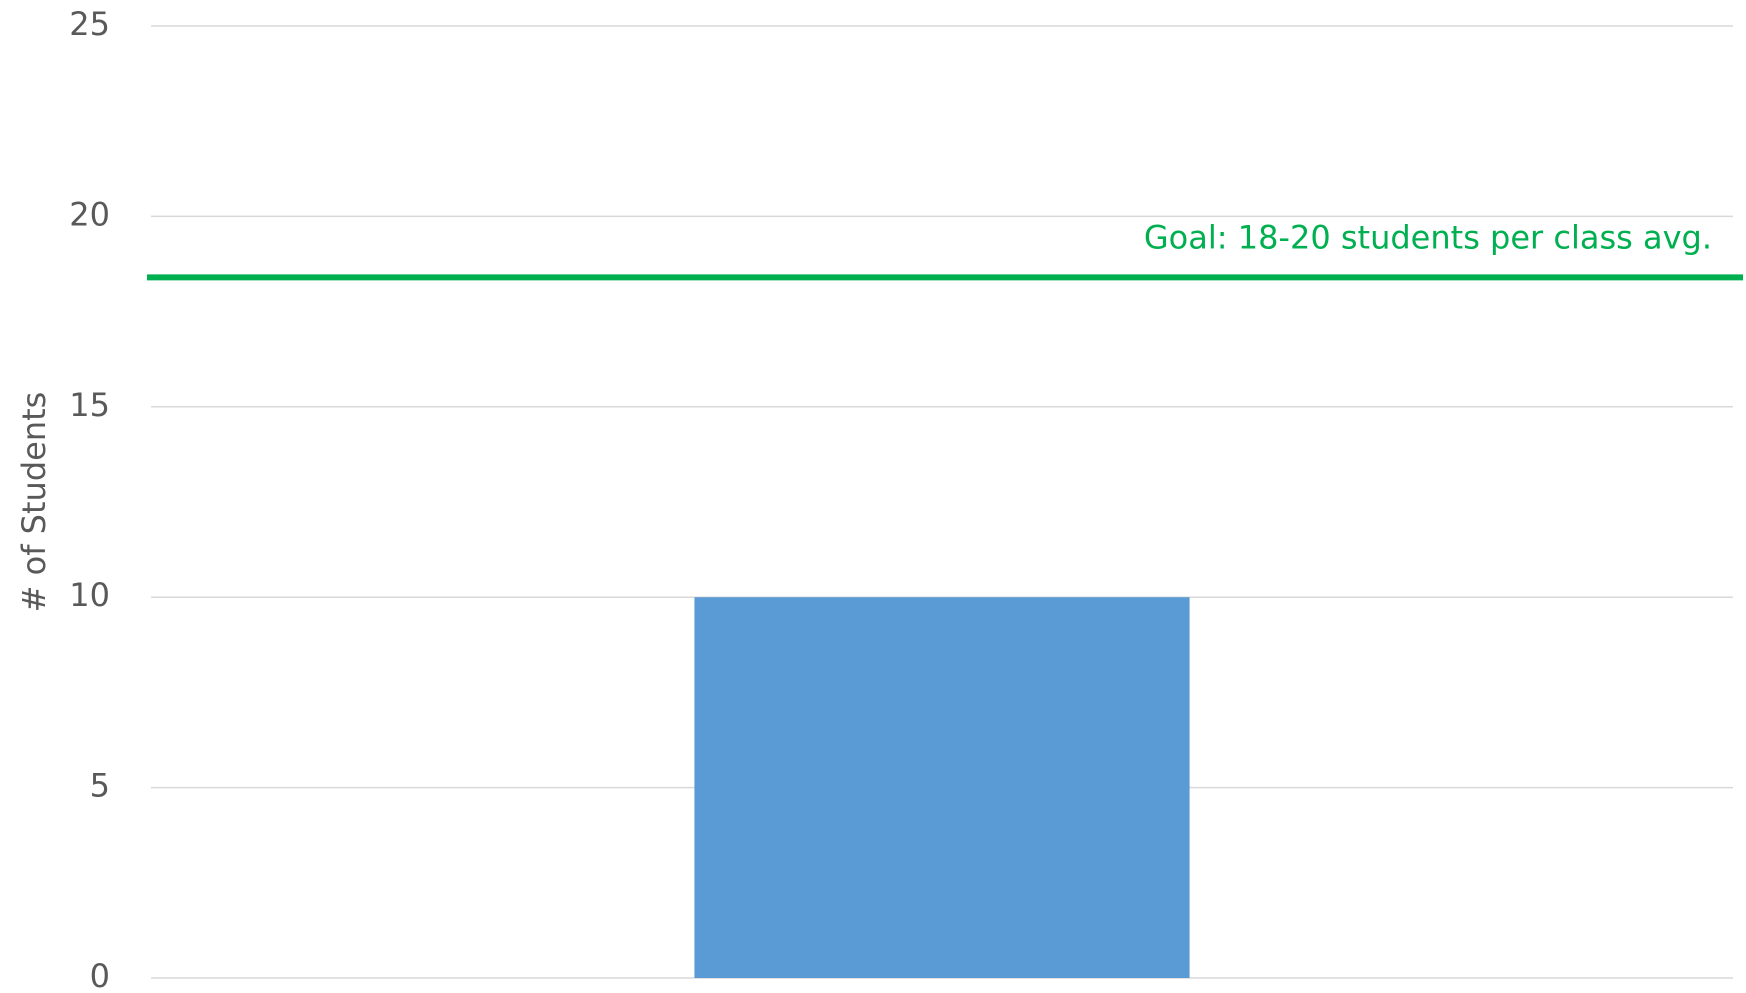 The height and width of the screenshot is (993, 1746). Describe the element at coordinates (942, 787) in the screenshot. I see `bar` at that location.